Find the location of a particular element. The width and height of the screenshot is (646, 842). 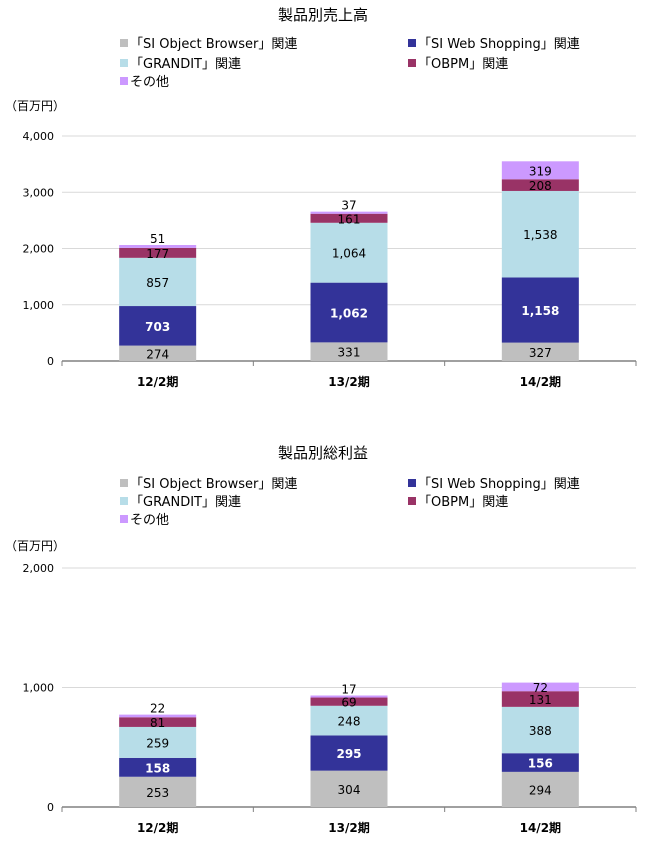

data-label: 17 is located at coordinates (348, 690).